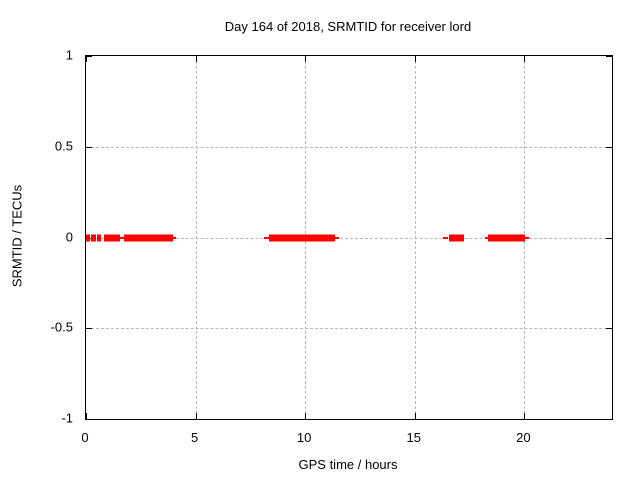  I want to click on y-tick-label: 0, so click(69, 236).